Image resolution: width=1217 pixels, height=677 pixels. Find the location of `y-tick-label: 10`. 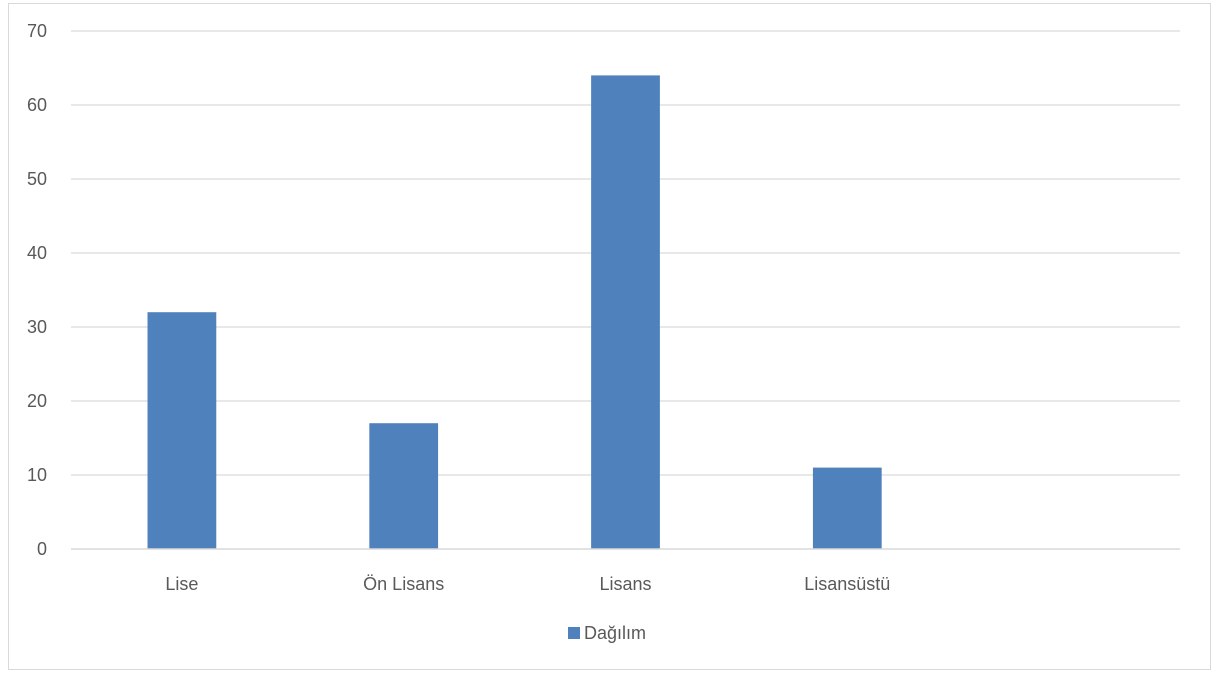

y-tick-label: 10 is located at coordinates (37, 475).